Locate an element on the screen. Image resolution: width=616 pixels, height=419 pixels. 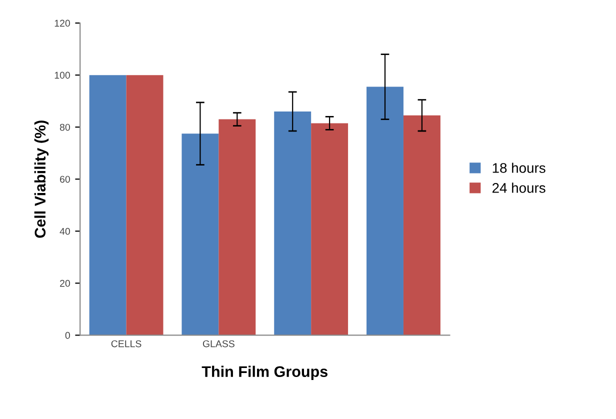
x-axis-title: Thin Film Groups is located at coordinates (265, 373).